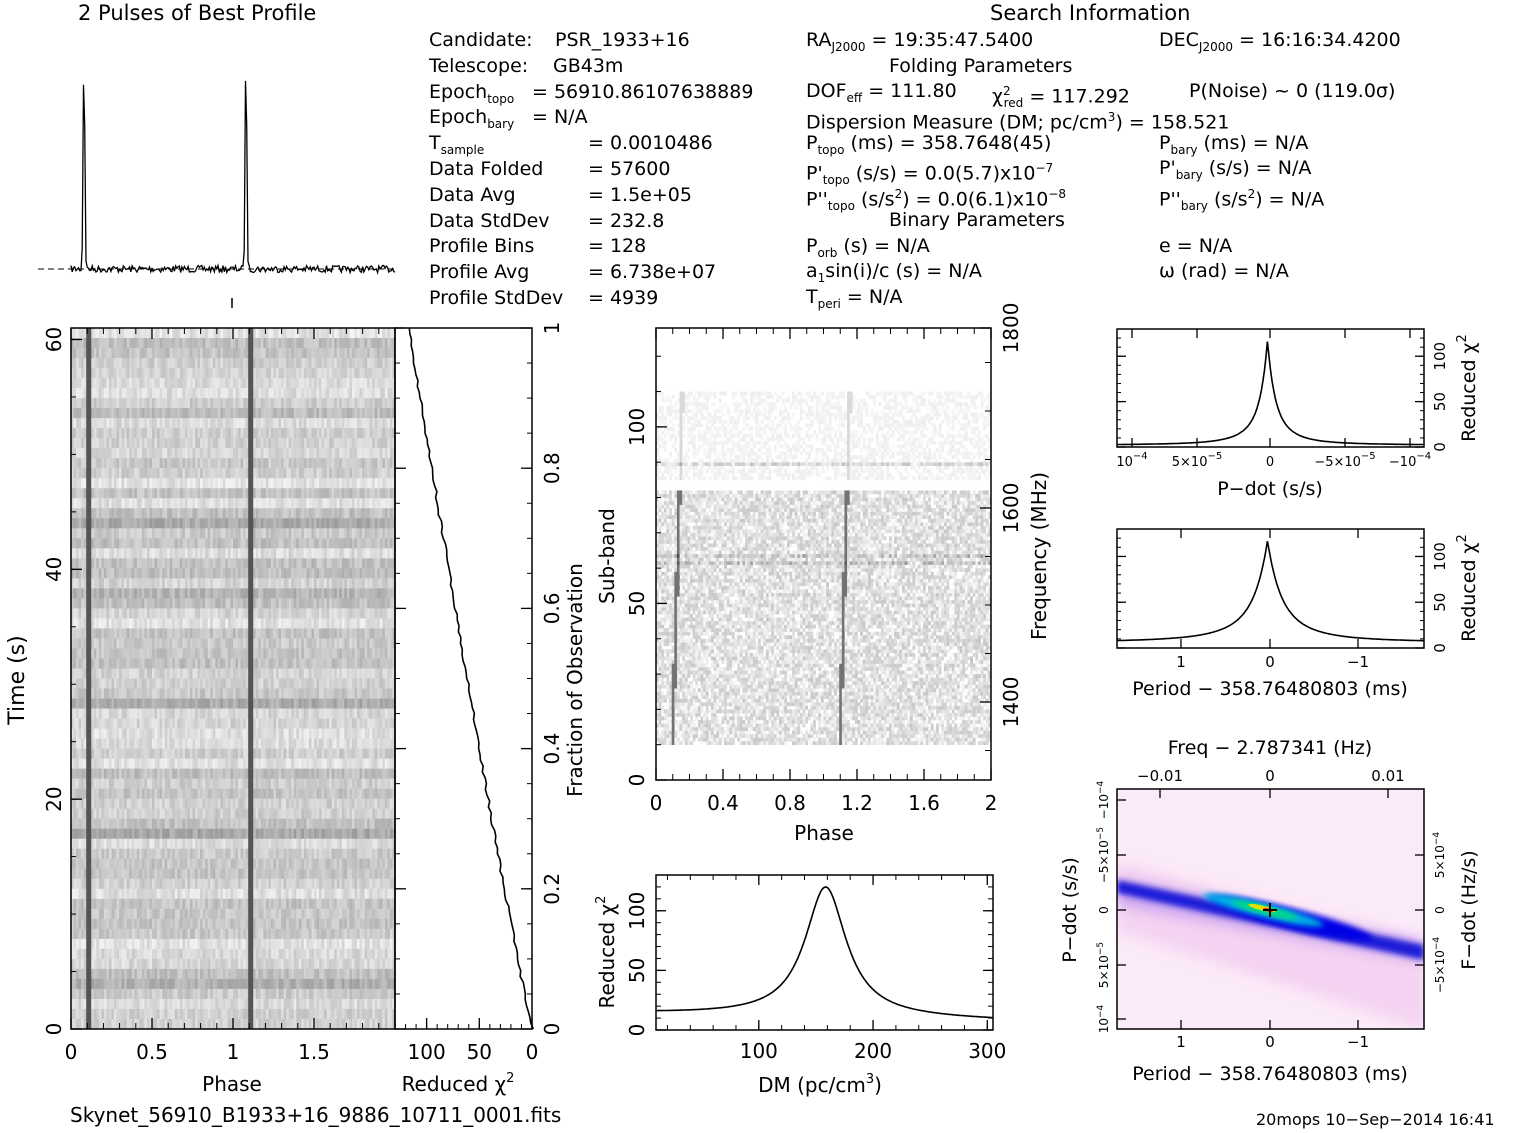  What do you see at coordinates (1103, 1018) in the screenshot?
I see `pp-pdot-tick-label: 10−4` at bounding box center [1103, 1018].